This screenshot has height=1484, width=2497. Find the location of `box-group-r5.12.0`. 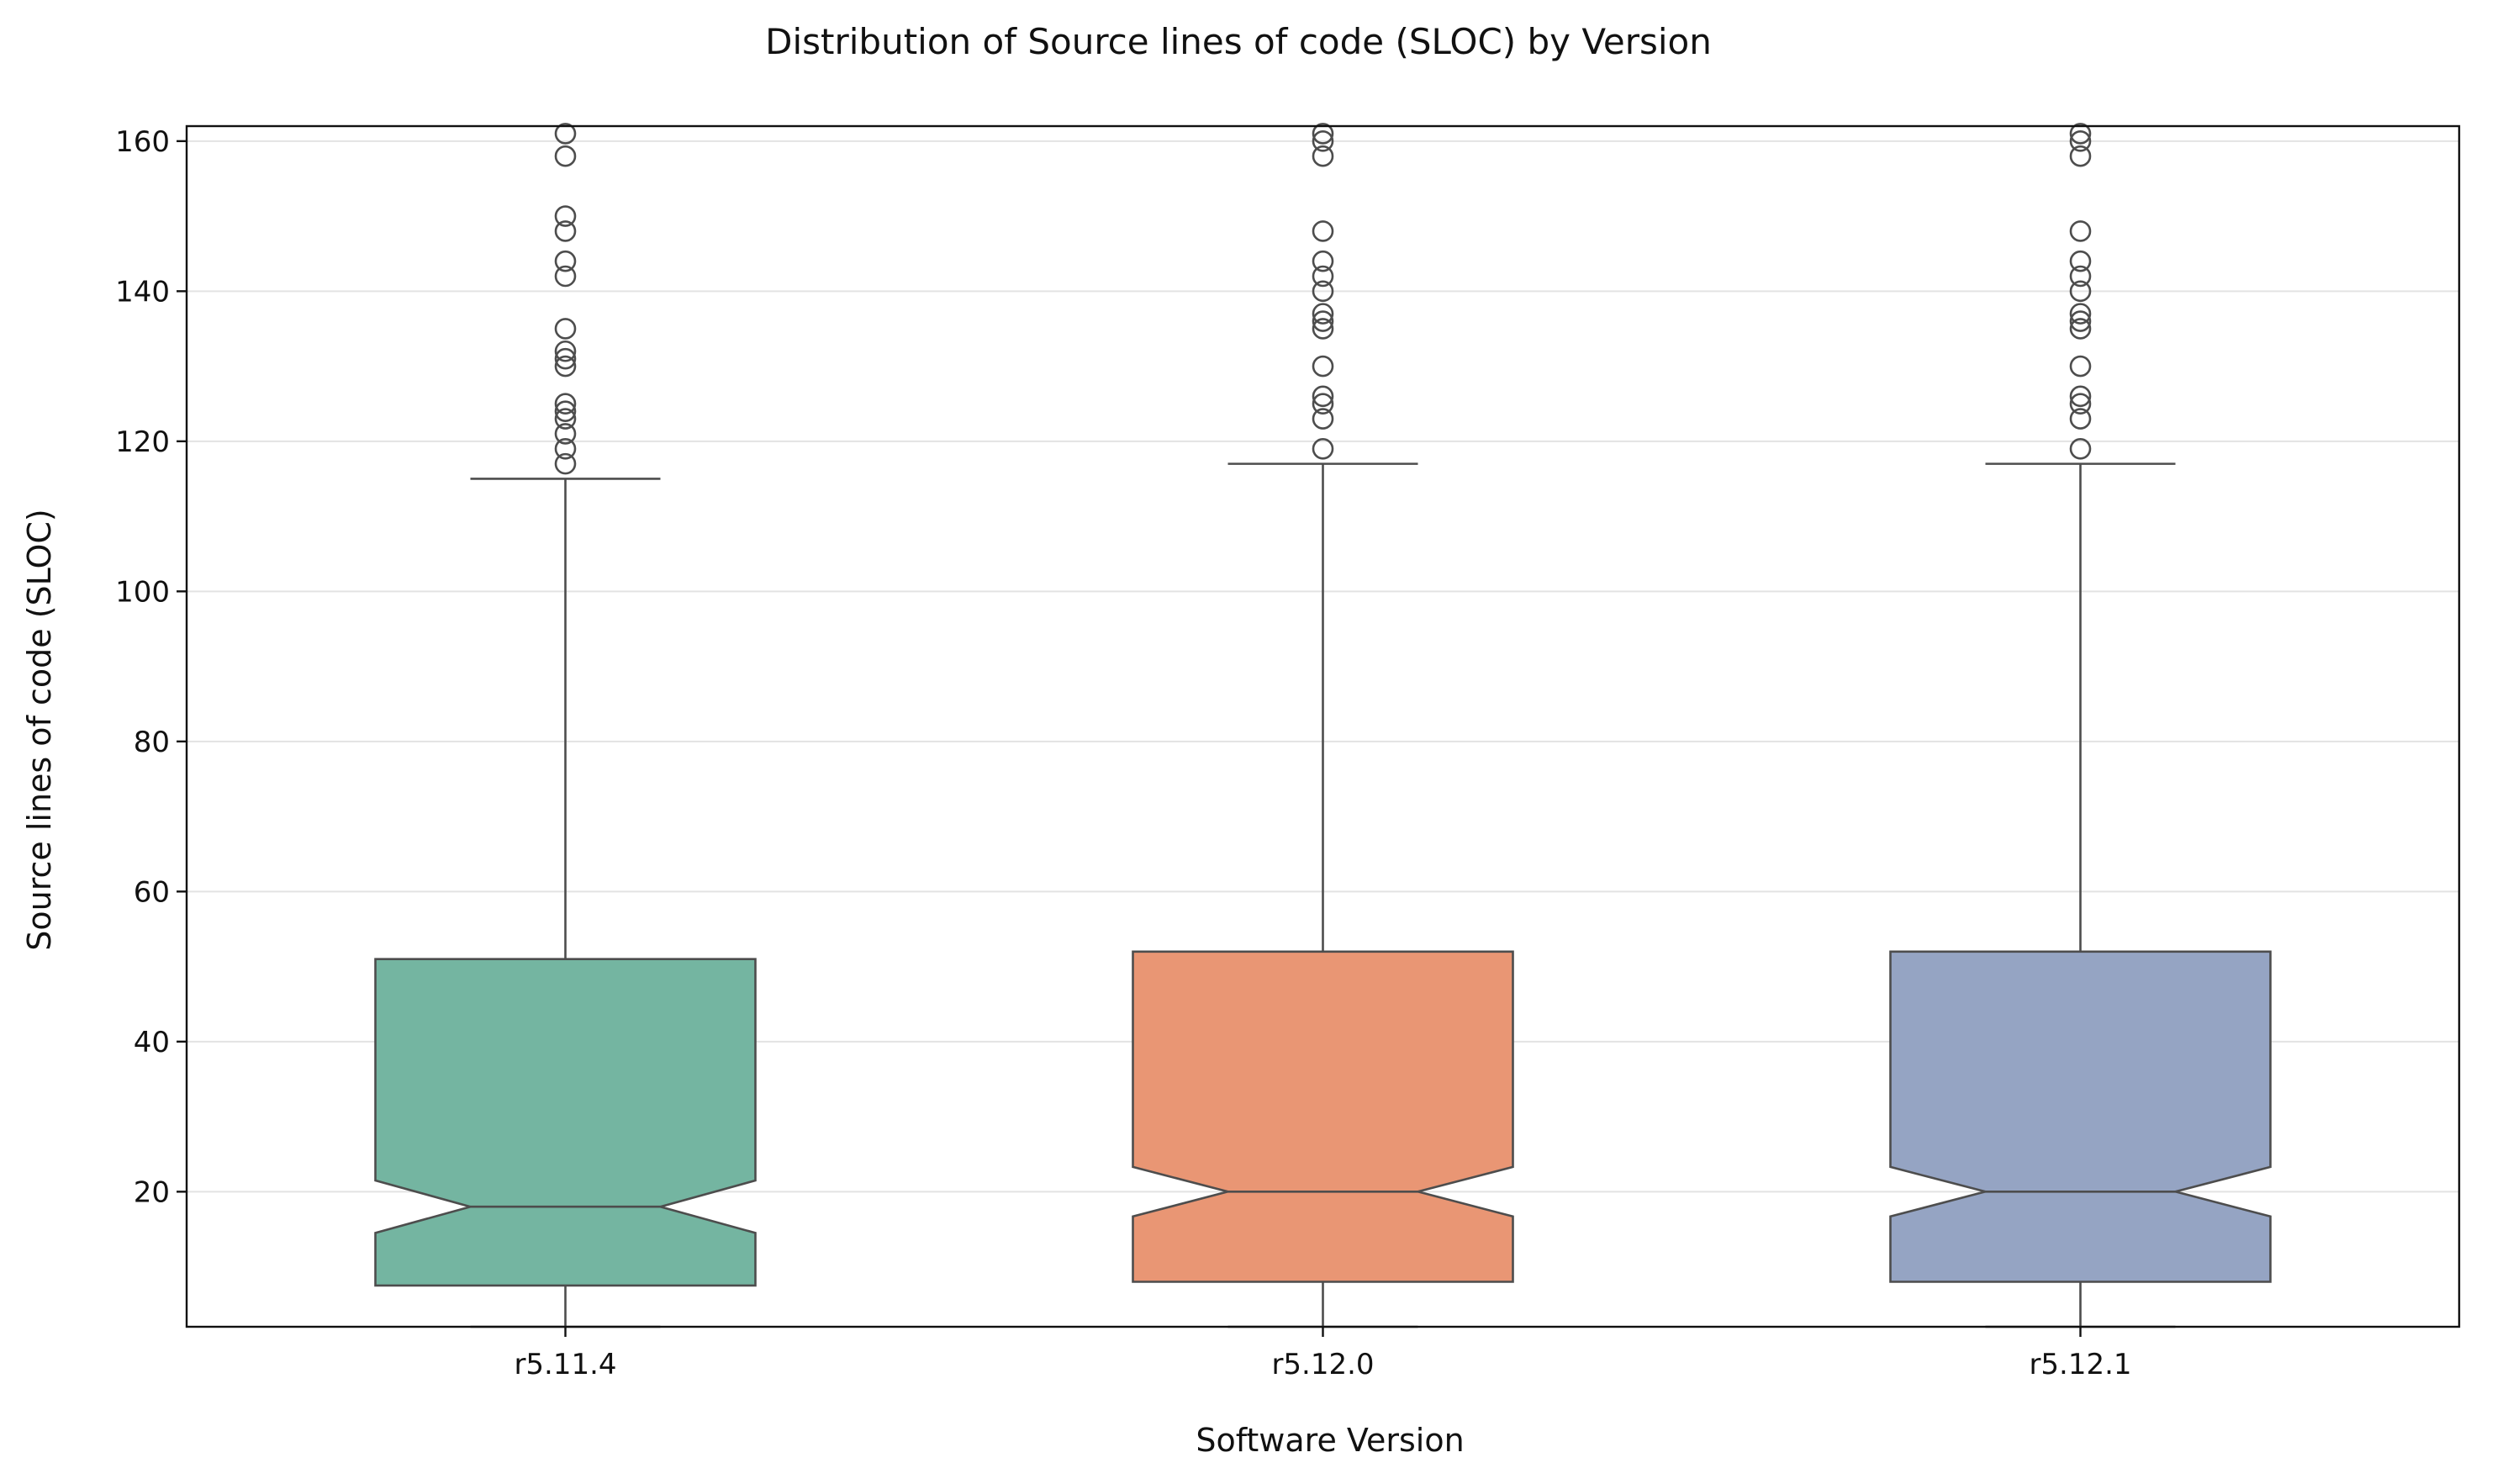

box-group-r5.12.0 is located at coordinates (1323, 725).